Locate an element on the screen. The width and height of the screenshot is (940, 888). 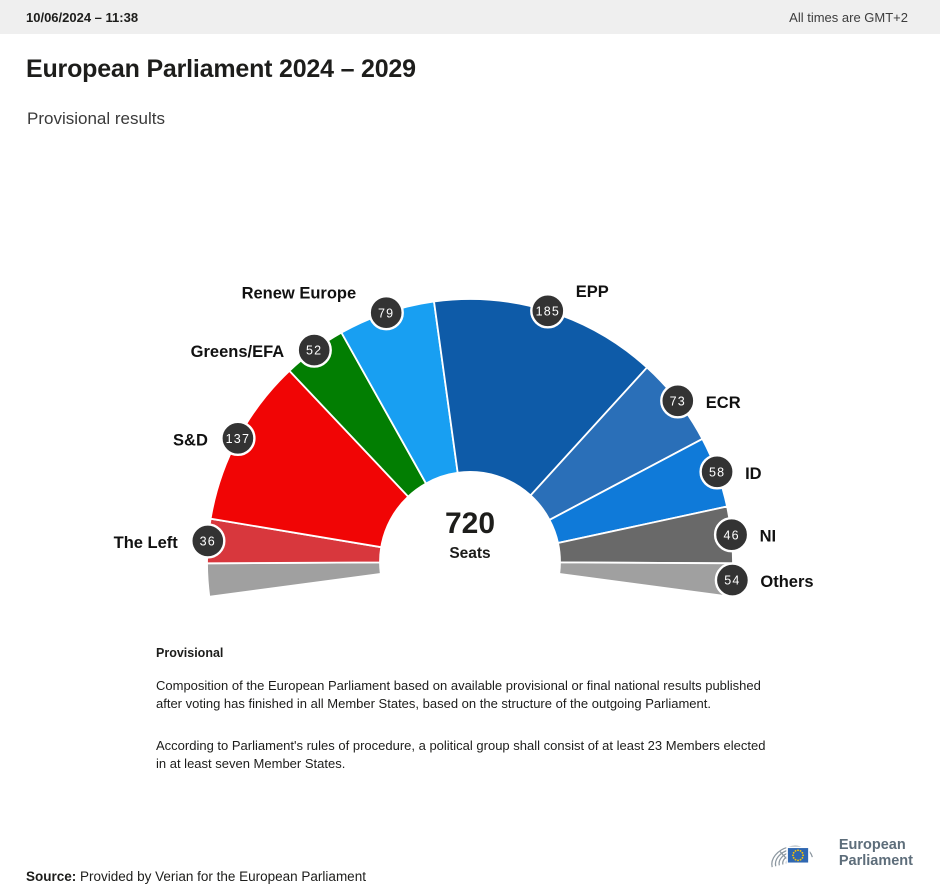
seat-badge-epp is located at coordinates (548, 311).